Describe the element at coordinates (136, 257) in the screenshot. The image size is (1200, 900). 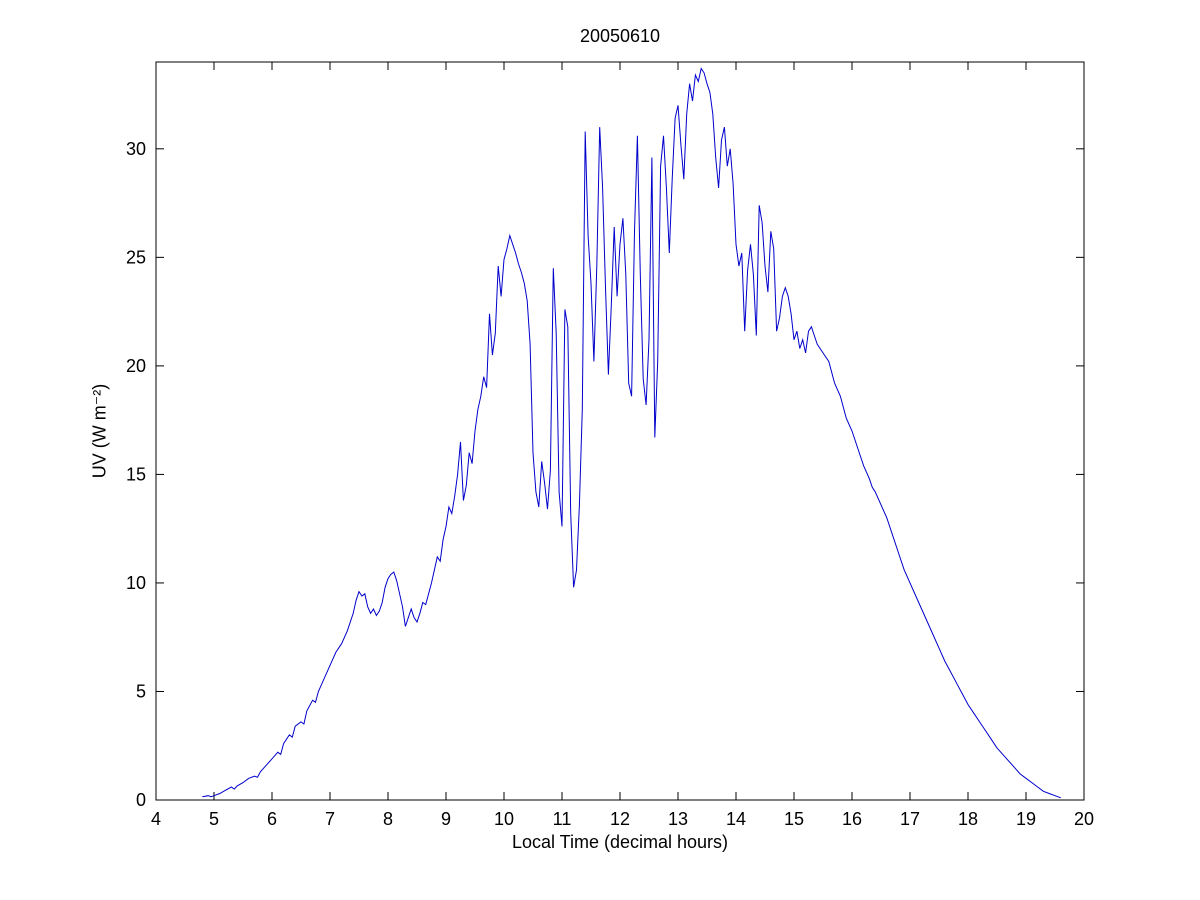
I see `y-tick-label: 25` at that location.